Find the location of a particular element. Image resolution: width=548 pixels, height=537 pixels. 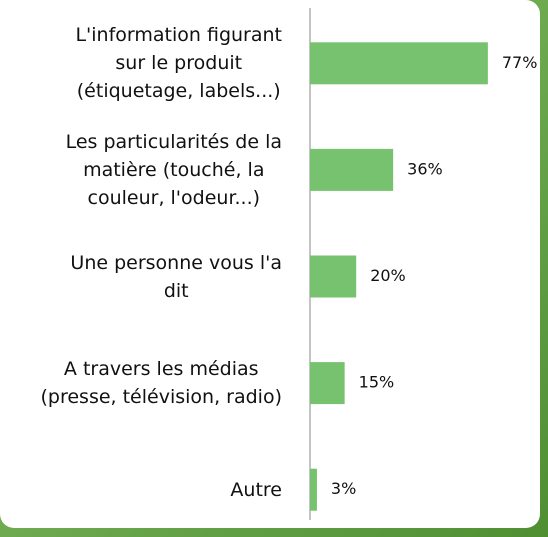

value-label: 20% is located at coordinates (388, 275).